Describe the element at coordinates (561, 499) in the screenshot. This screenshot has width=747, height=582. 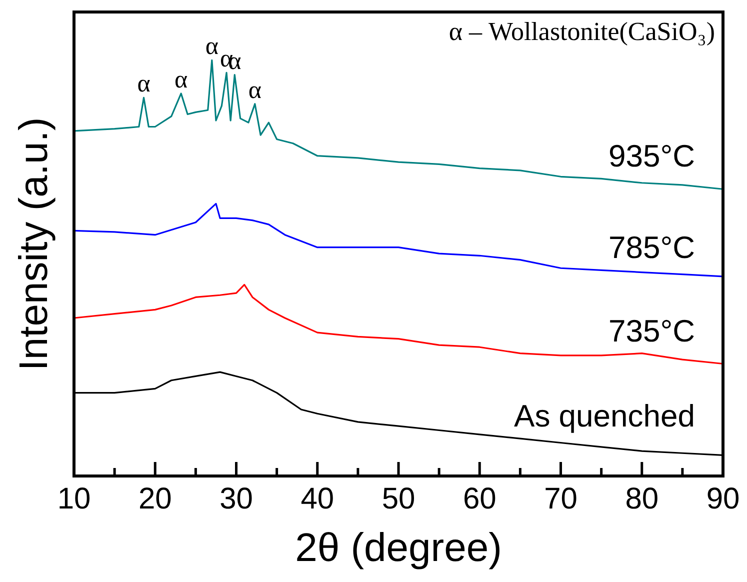
I see `x-tick-label: 70` at that location.